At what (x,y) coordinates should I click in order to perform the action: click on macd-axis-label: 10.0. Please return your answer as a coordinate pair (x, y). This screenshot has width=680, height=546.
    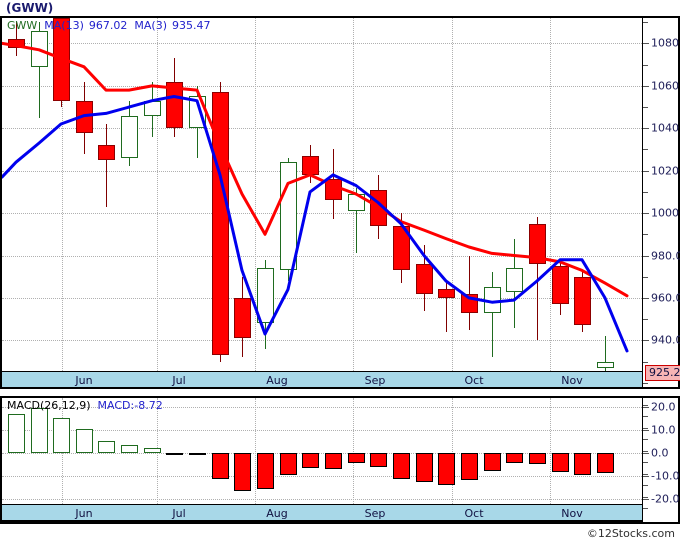
    Looking at the image, I should click on (663, 430).